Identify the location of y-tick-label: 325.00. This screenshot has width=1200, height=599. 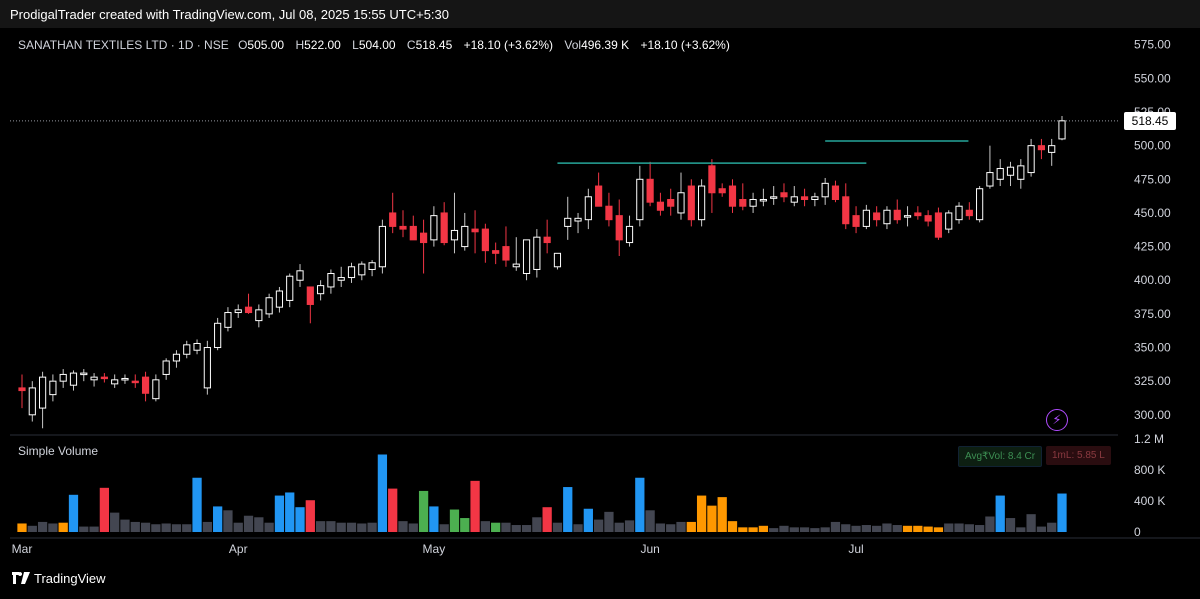
(1152, 381).